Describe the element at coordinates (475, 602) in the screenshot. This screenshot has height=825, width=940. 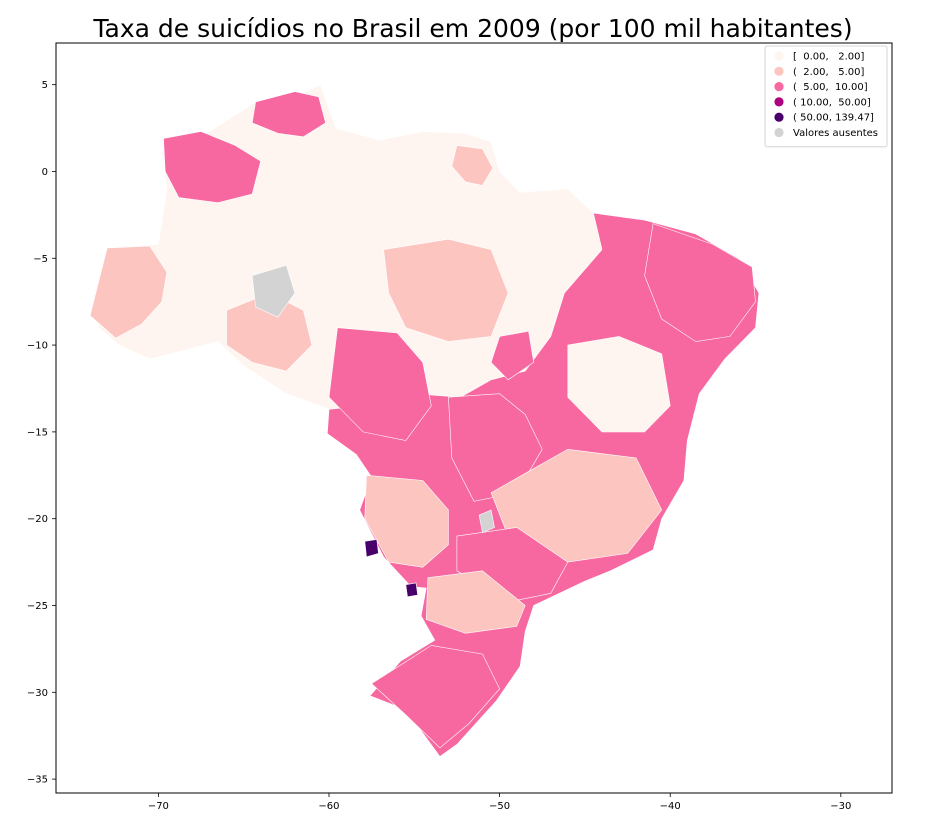
I see `map-region-parana-pink` at that location.